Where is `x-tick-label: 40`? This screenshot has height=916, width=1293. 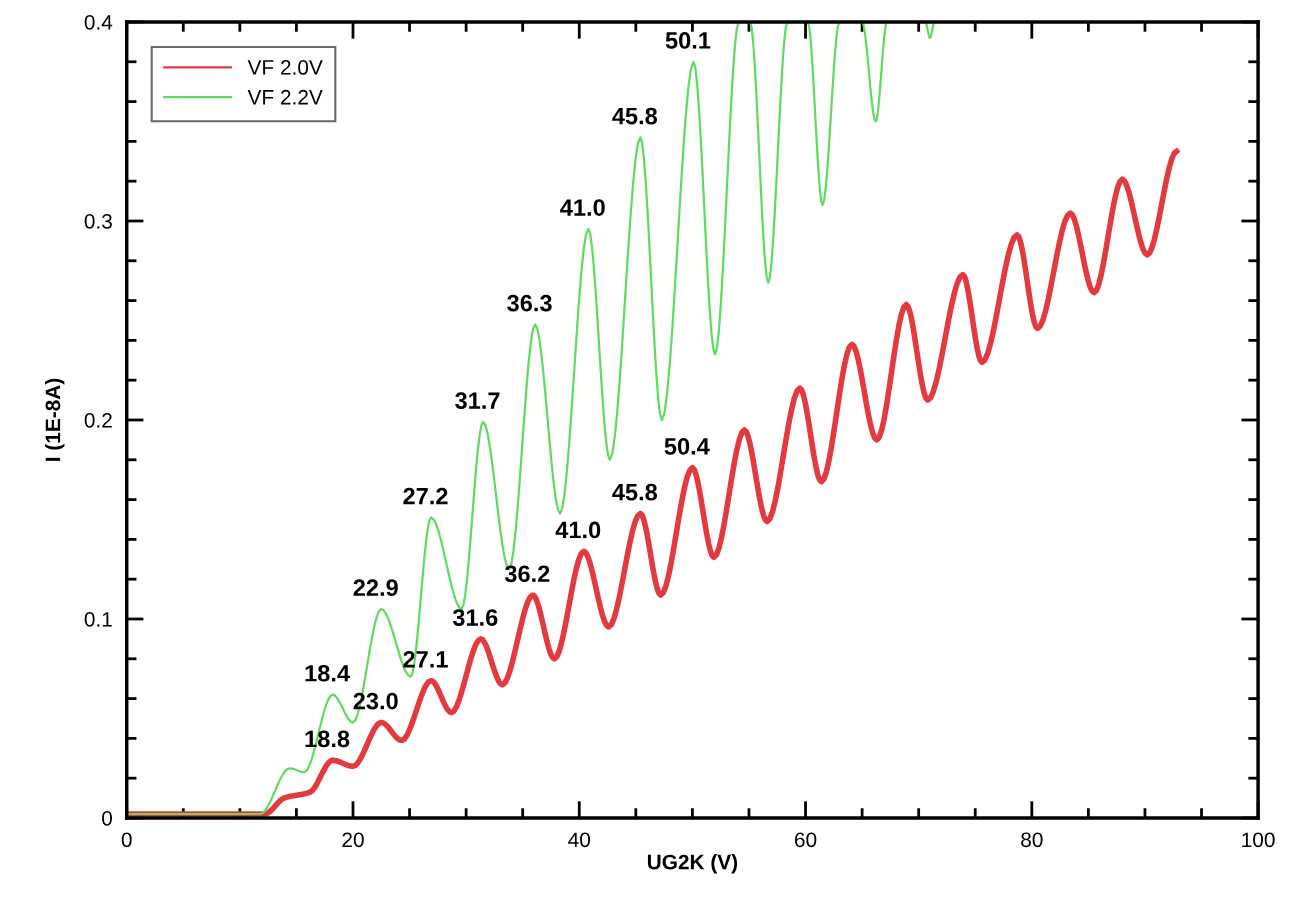 x-tick-label: 40 is located at coordinates (579, 840).